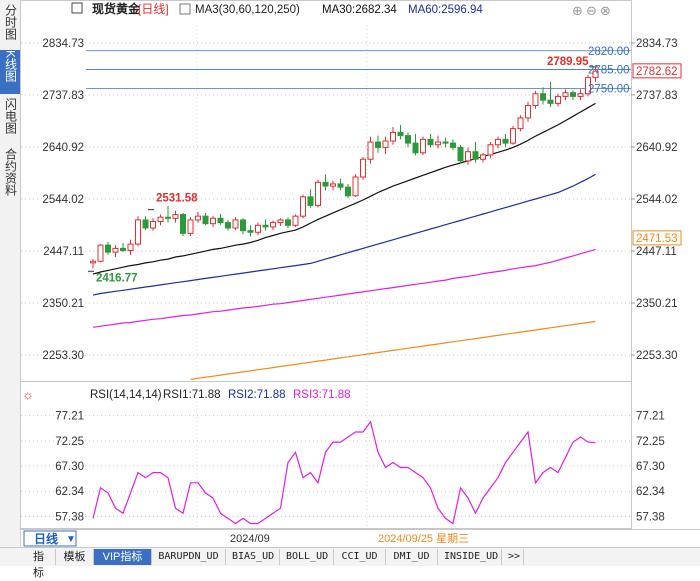 Image resolution: width=700 pixels, height=581 pixels. What do you see at coordinates (344, 472) in the screenshot?
I see `rsi-line` at bounding box center [344, 472].